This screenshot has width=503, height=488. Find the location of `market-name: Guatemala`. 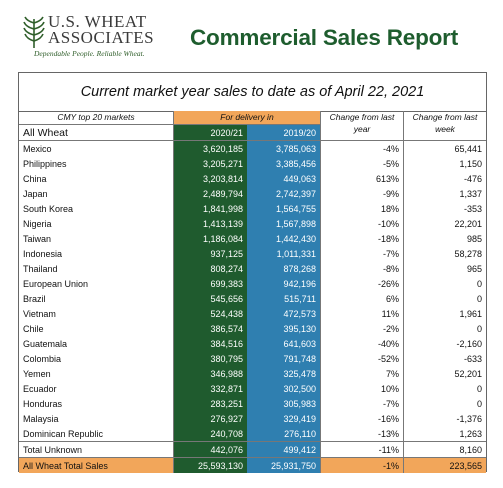

market-name: Guatemala is located at coordinates (96, 343).